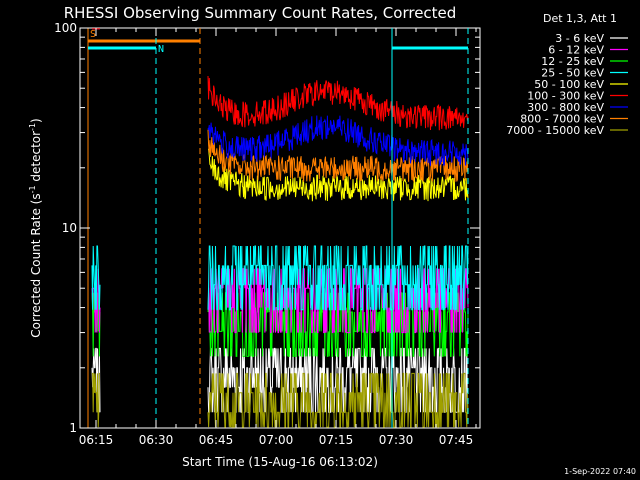 The image size is (640, 480). I want to click on x-tick-label: 07:30, so click(396, 440).